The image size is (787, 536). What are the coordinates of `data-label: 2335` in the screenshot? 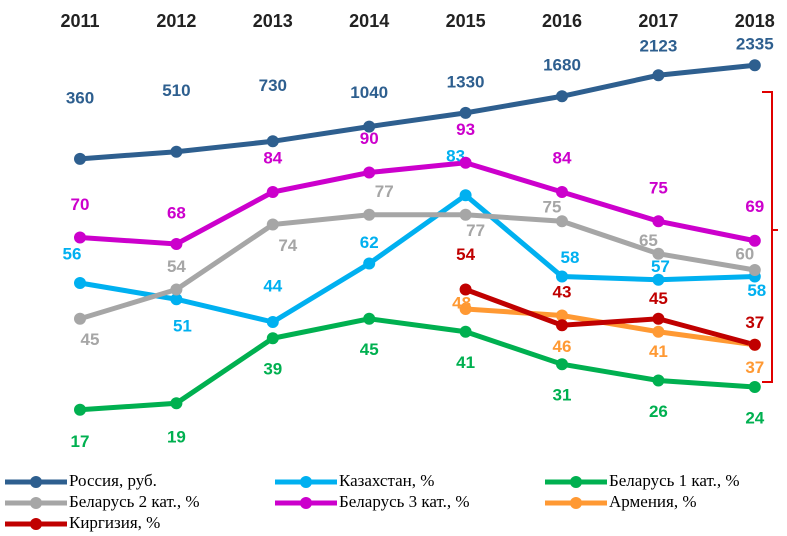 It's located at (755, 44).